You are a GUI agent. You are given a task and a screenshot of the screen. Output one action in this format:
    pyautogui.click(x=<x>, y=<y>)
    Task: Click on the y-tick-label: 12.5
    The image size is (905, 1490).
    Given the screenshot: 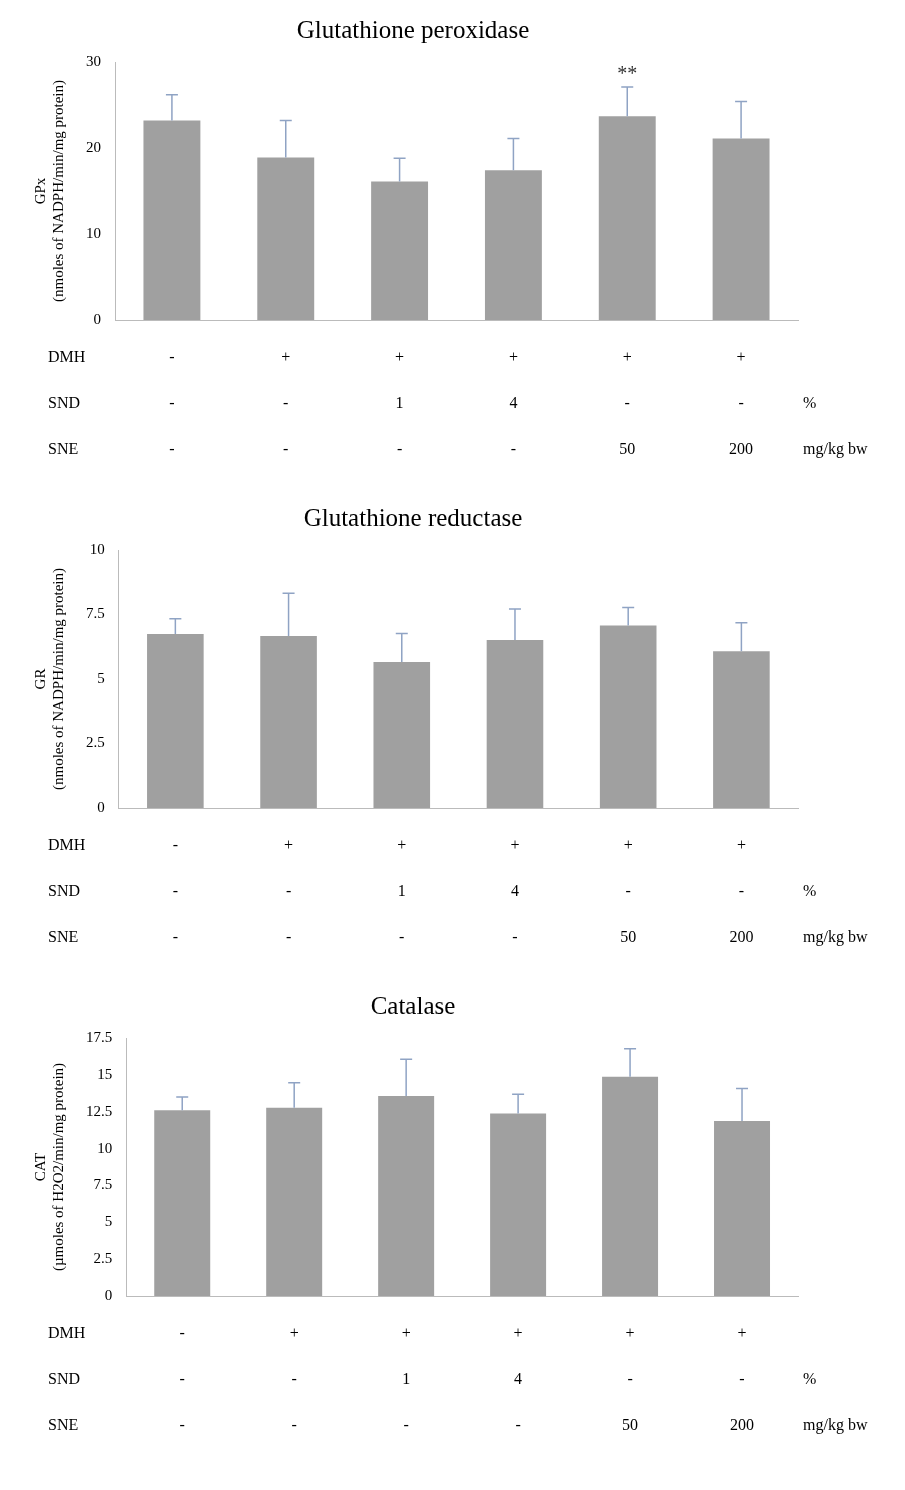 What is the action you would take?
    pyautogui.click(x=99, y=1110)
    